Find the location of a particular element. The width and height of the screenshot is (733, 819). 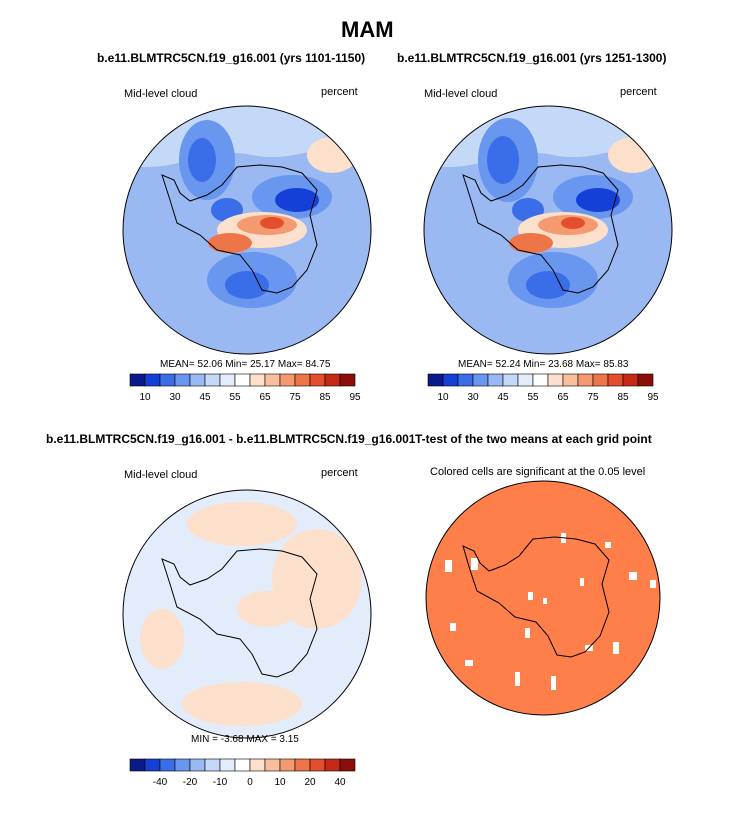

panel-1-min-label: Min= is located at coordinates (236, 364).